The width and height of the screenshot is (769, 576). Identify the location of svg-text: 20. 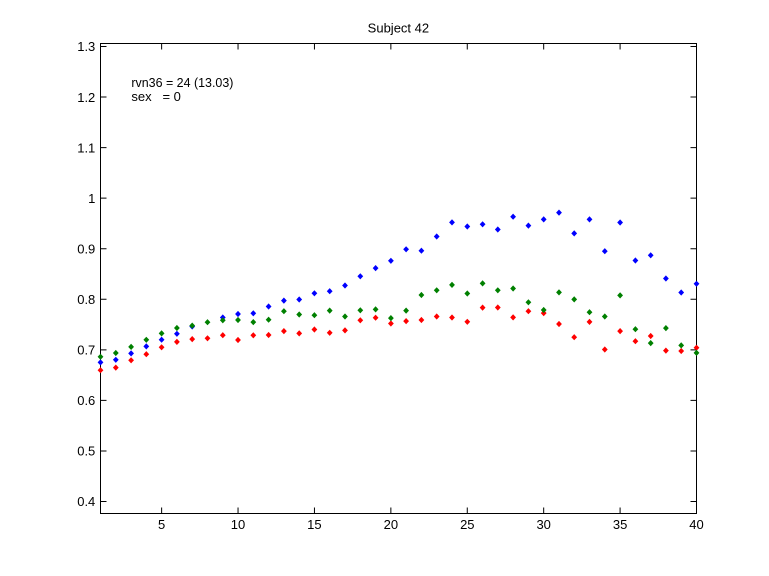
(391, 524).